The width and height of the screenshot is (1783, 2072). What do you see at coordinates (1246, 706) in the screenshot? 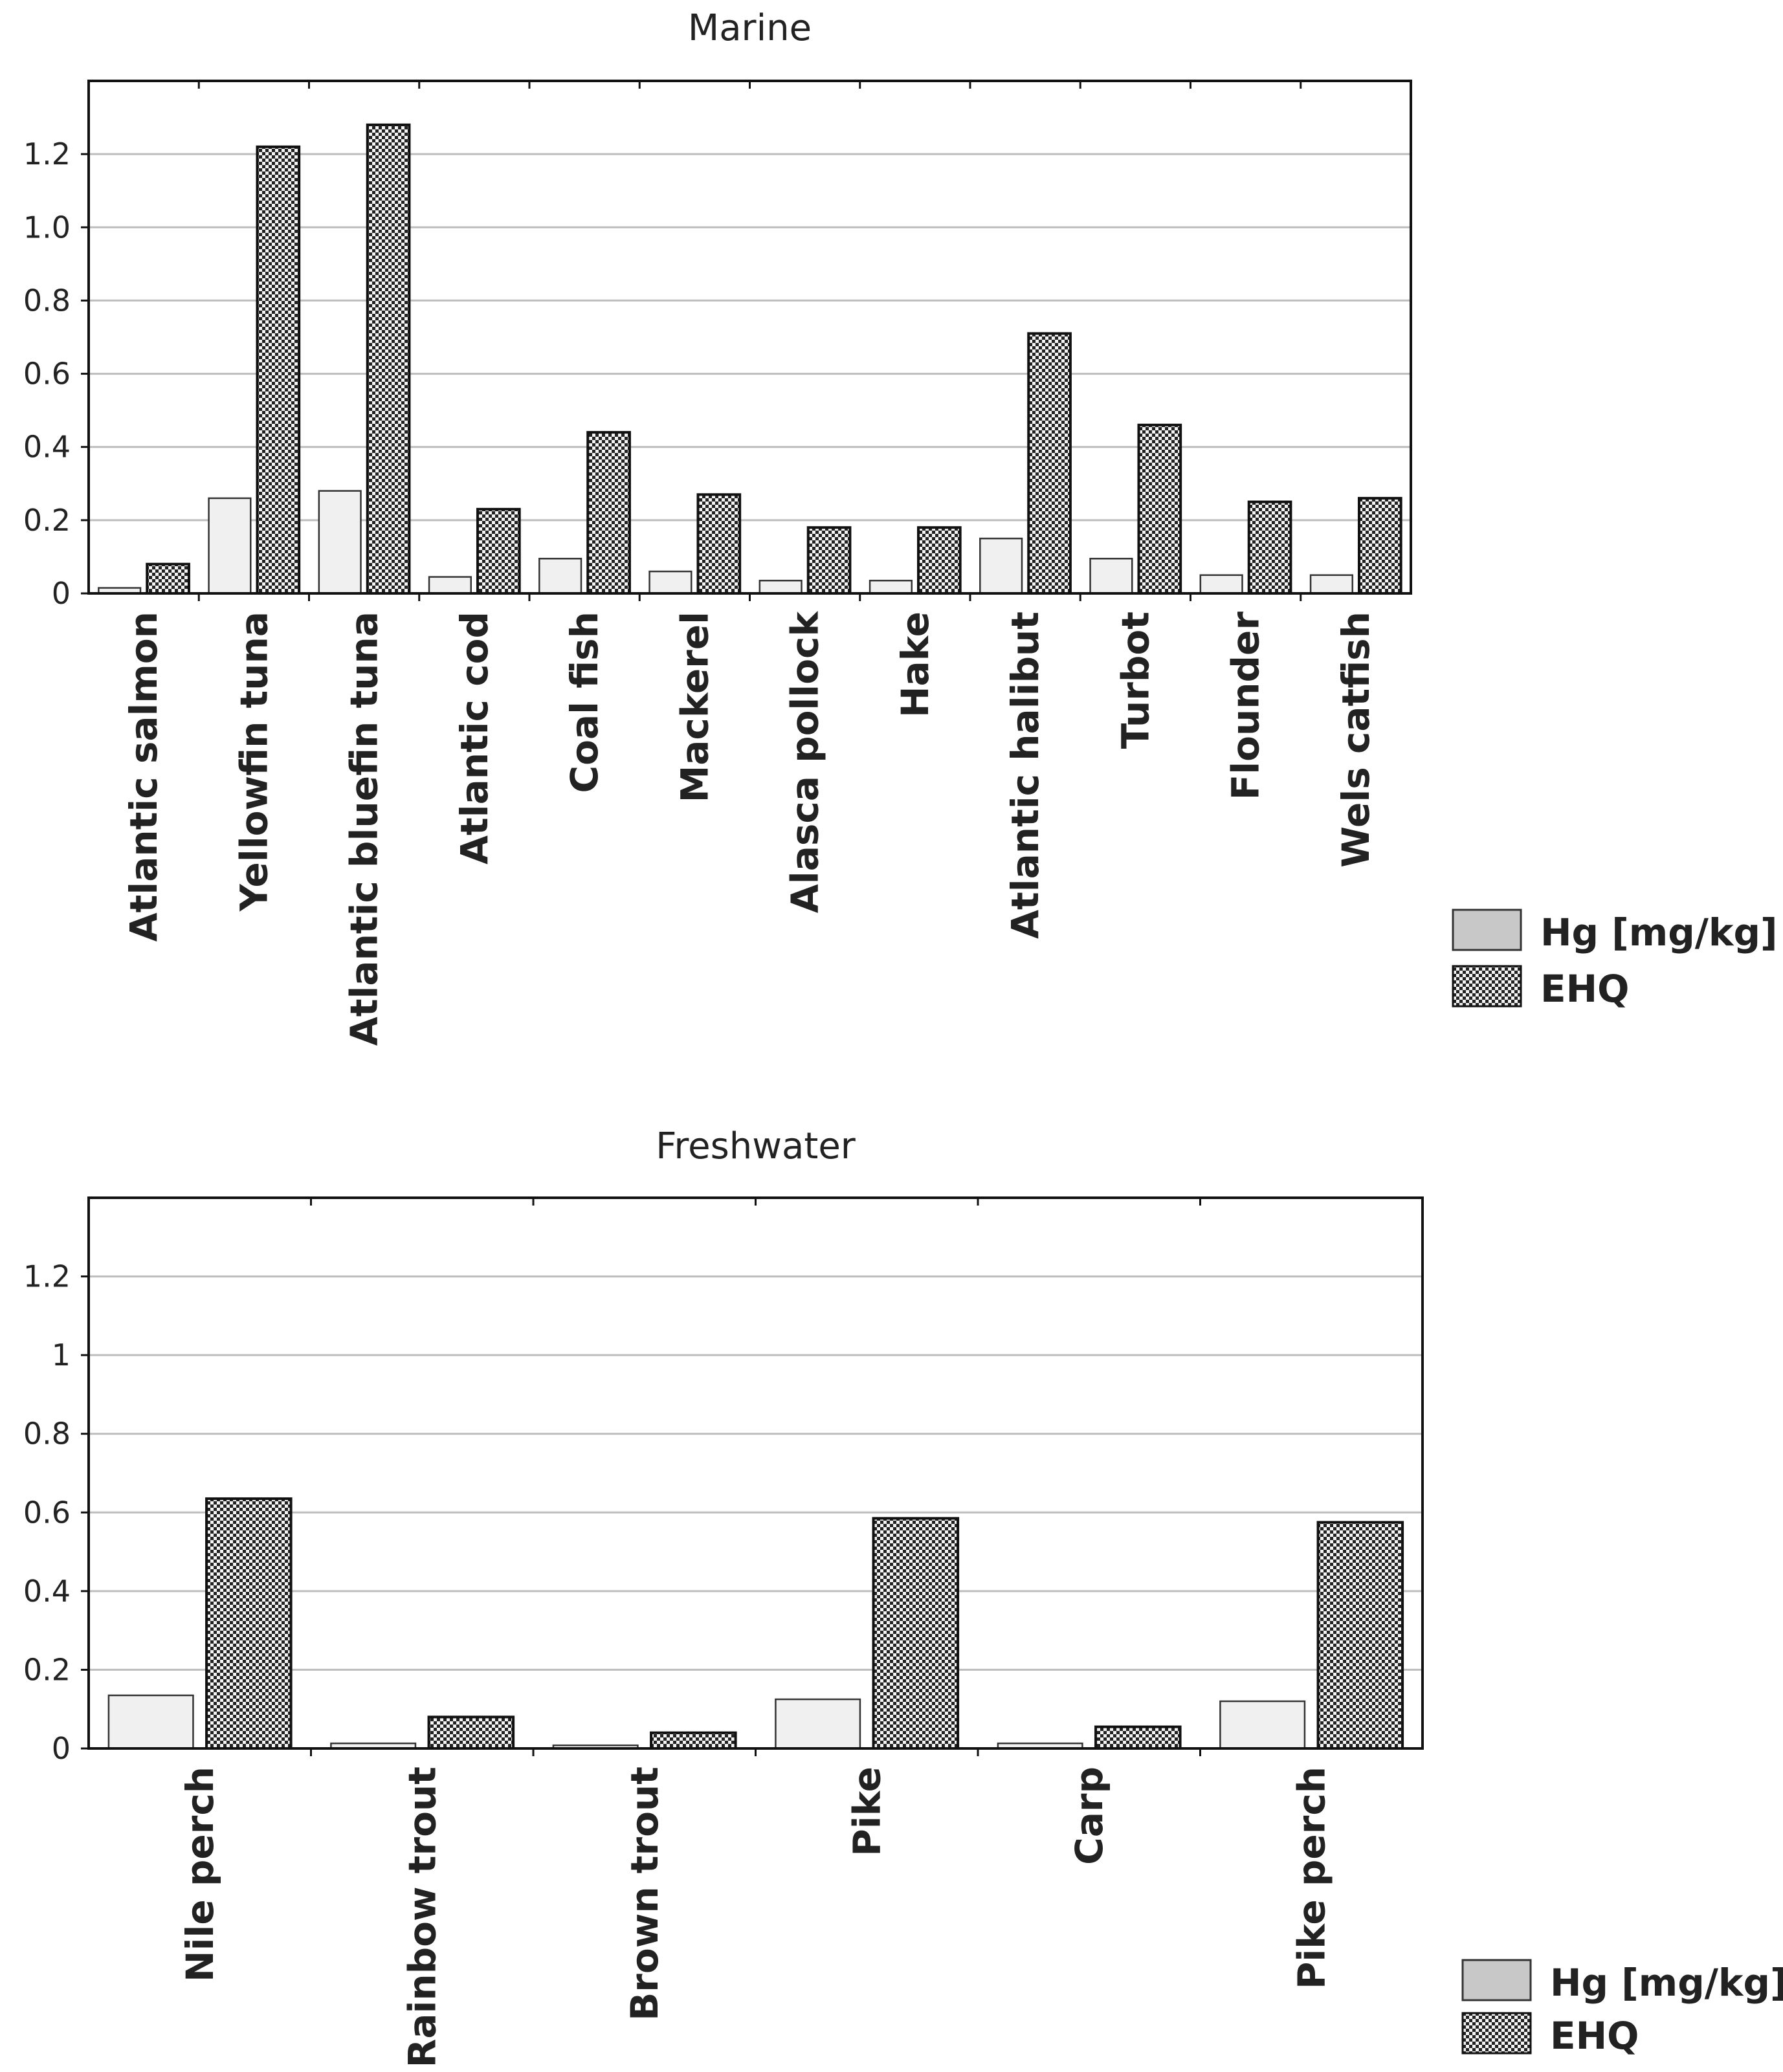
I see `x-category-label: Flounder` at bounding box center [1246, 706].